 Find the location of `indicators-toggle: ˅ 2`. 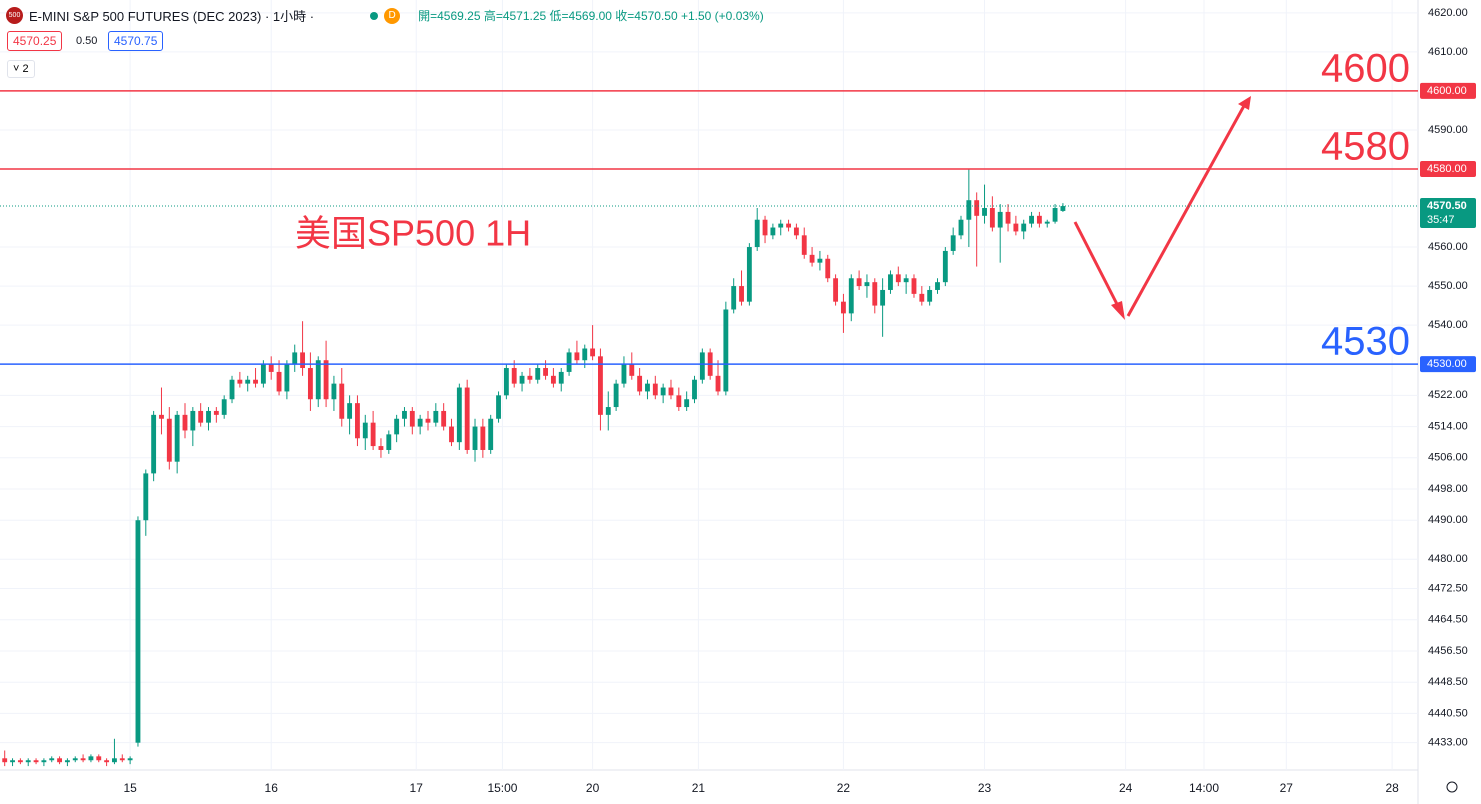

indicators-toggle: ˅ 2 is located at coordinates (21, 69).